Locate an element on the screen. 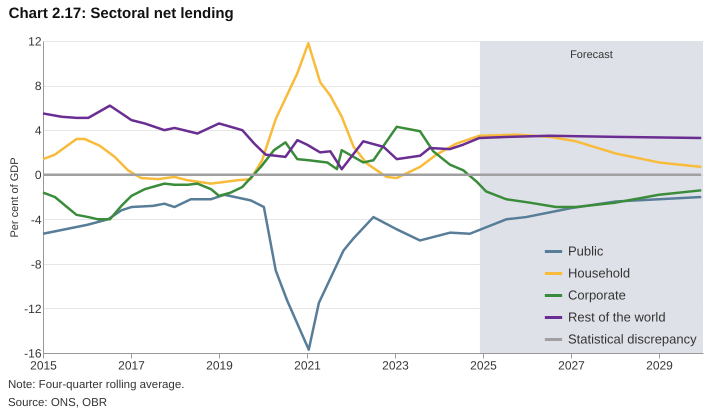 The height and width of the screenshot is (417, 719). y-tick-label: 12 is located at coordinates (35, 41).